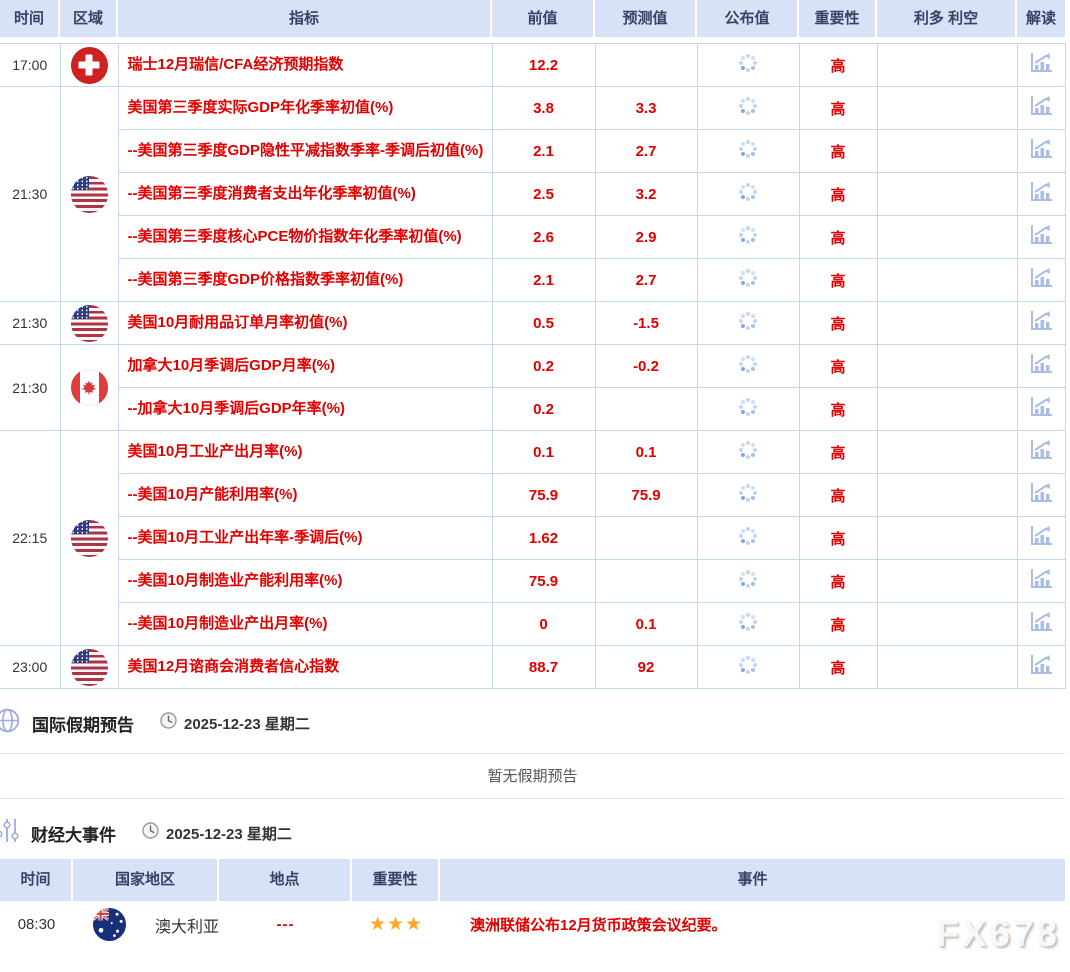  Describe the element at coordinates (229, 834) in the screenshot. I see `events-date: 2025-12-23 星期二` at that location.